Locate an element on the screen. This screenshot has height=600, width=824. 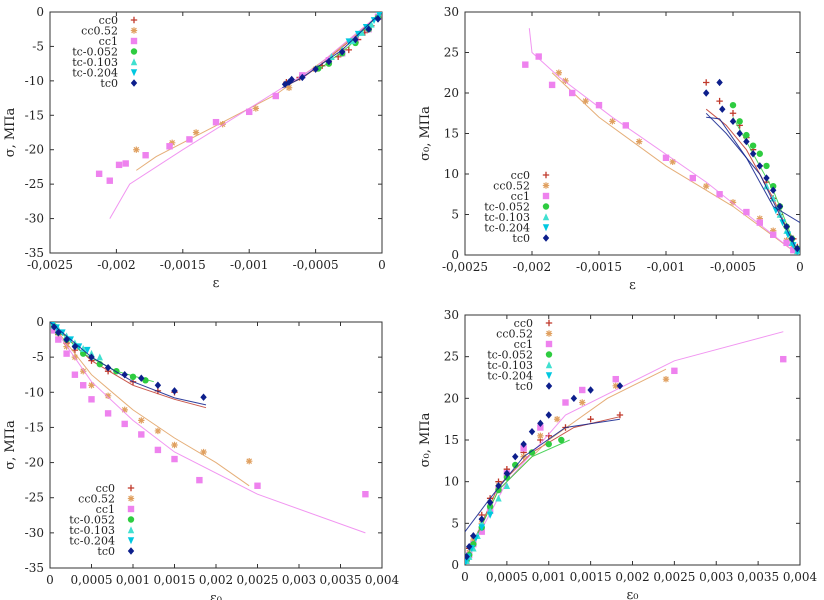
x-tick-label: 0,0035 is located at coordinates (341, 580).